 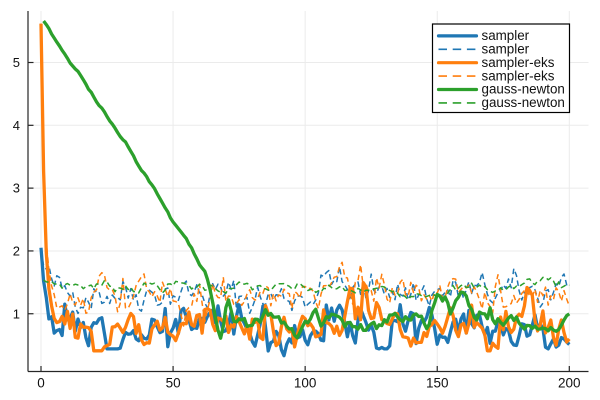 I want to click on svg-text: 200, so click(x=569, y=382).